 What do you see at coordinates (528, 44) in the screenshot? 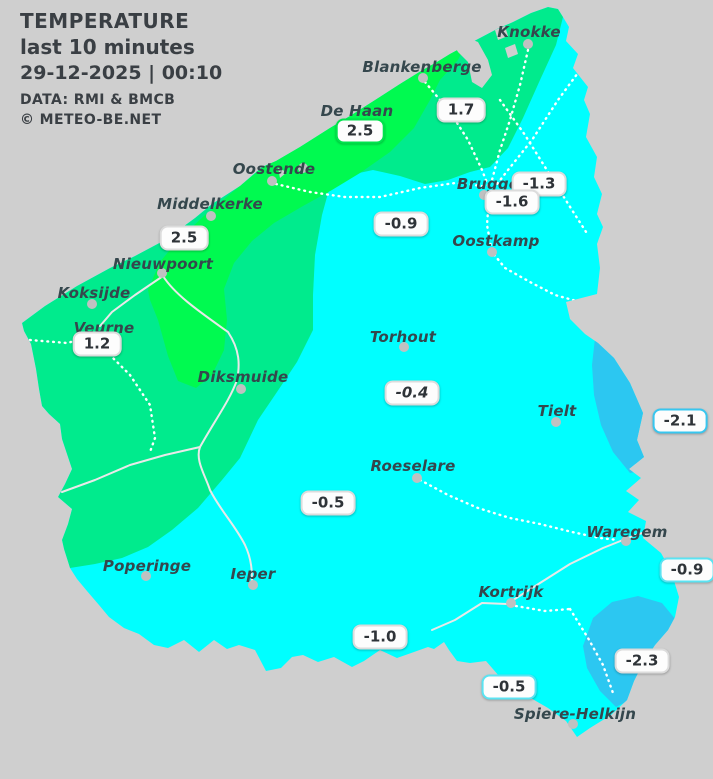
I see `station-dot-knokke` at bounding box center [528, 44].